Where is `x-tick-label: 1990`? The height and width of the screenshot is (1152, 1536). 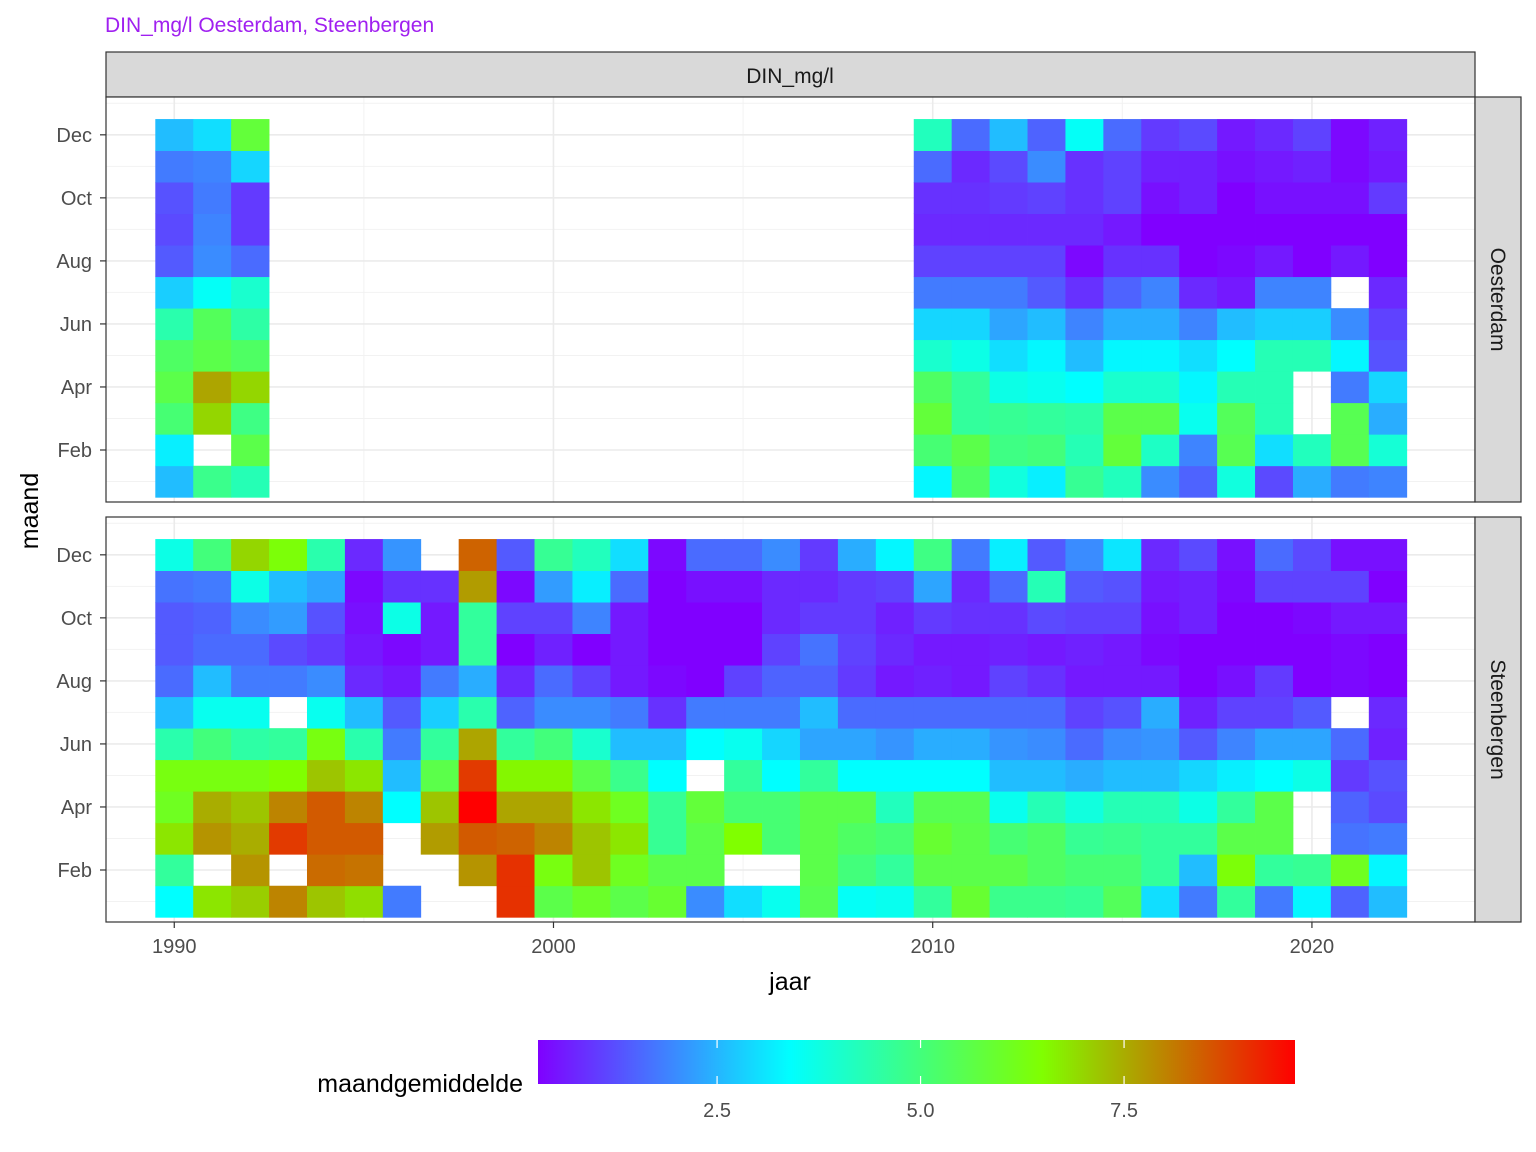 x-tick-label: 1990 is located at coordinates (174, 947).